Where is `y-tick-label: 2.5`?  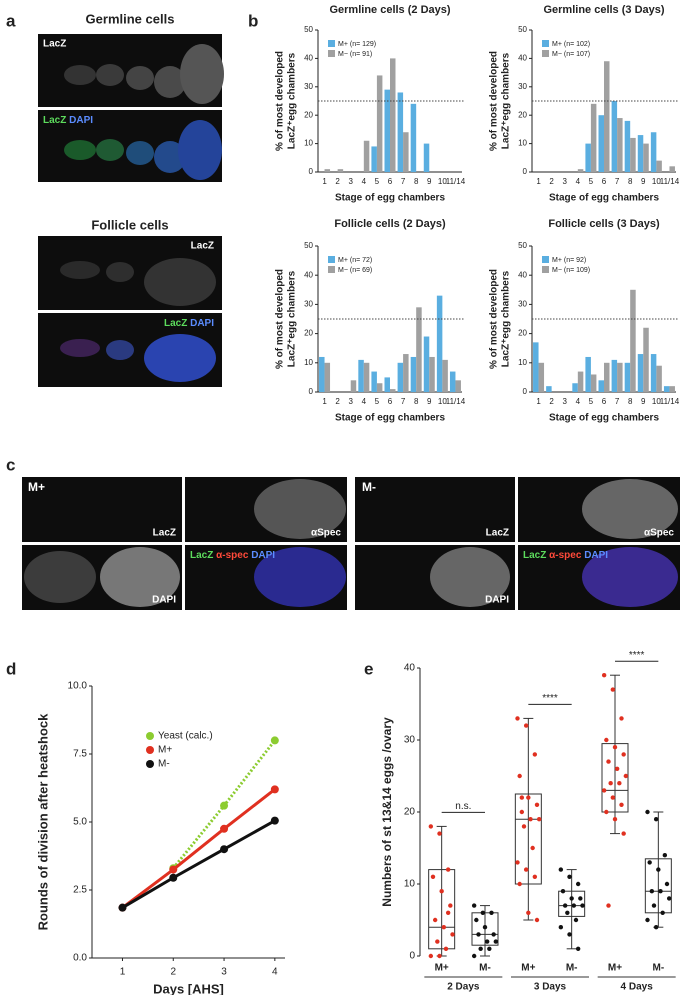 y-tick-label: 2.5 is located at coordinates (80, 890).